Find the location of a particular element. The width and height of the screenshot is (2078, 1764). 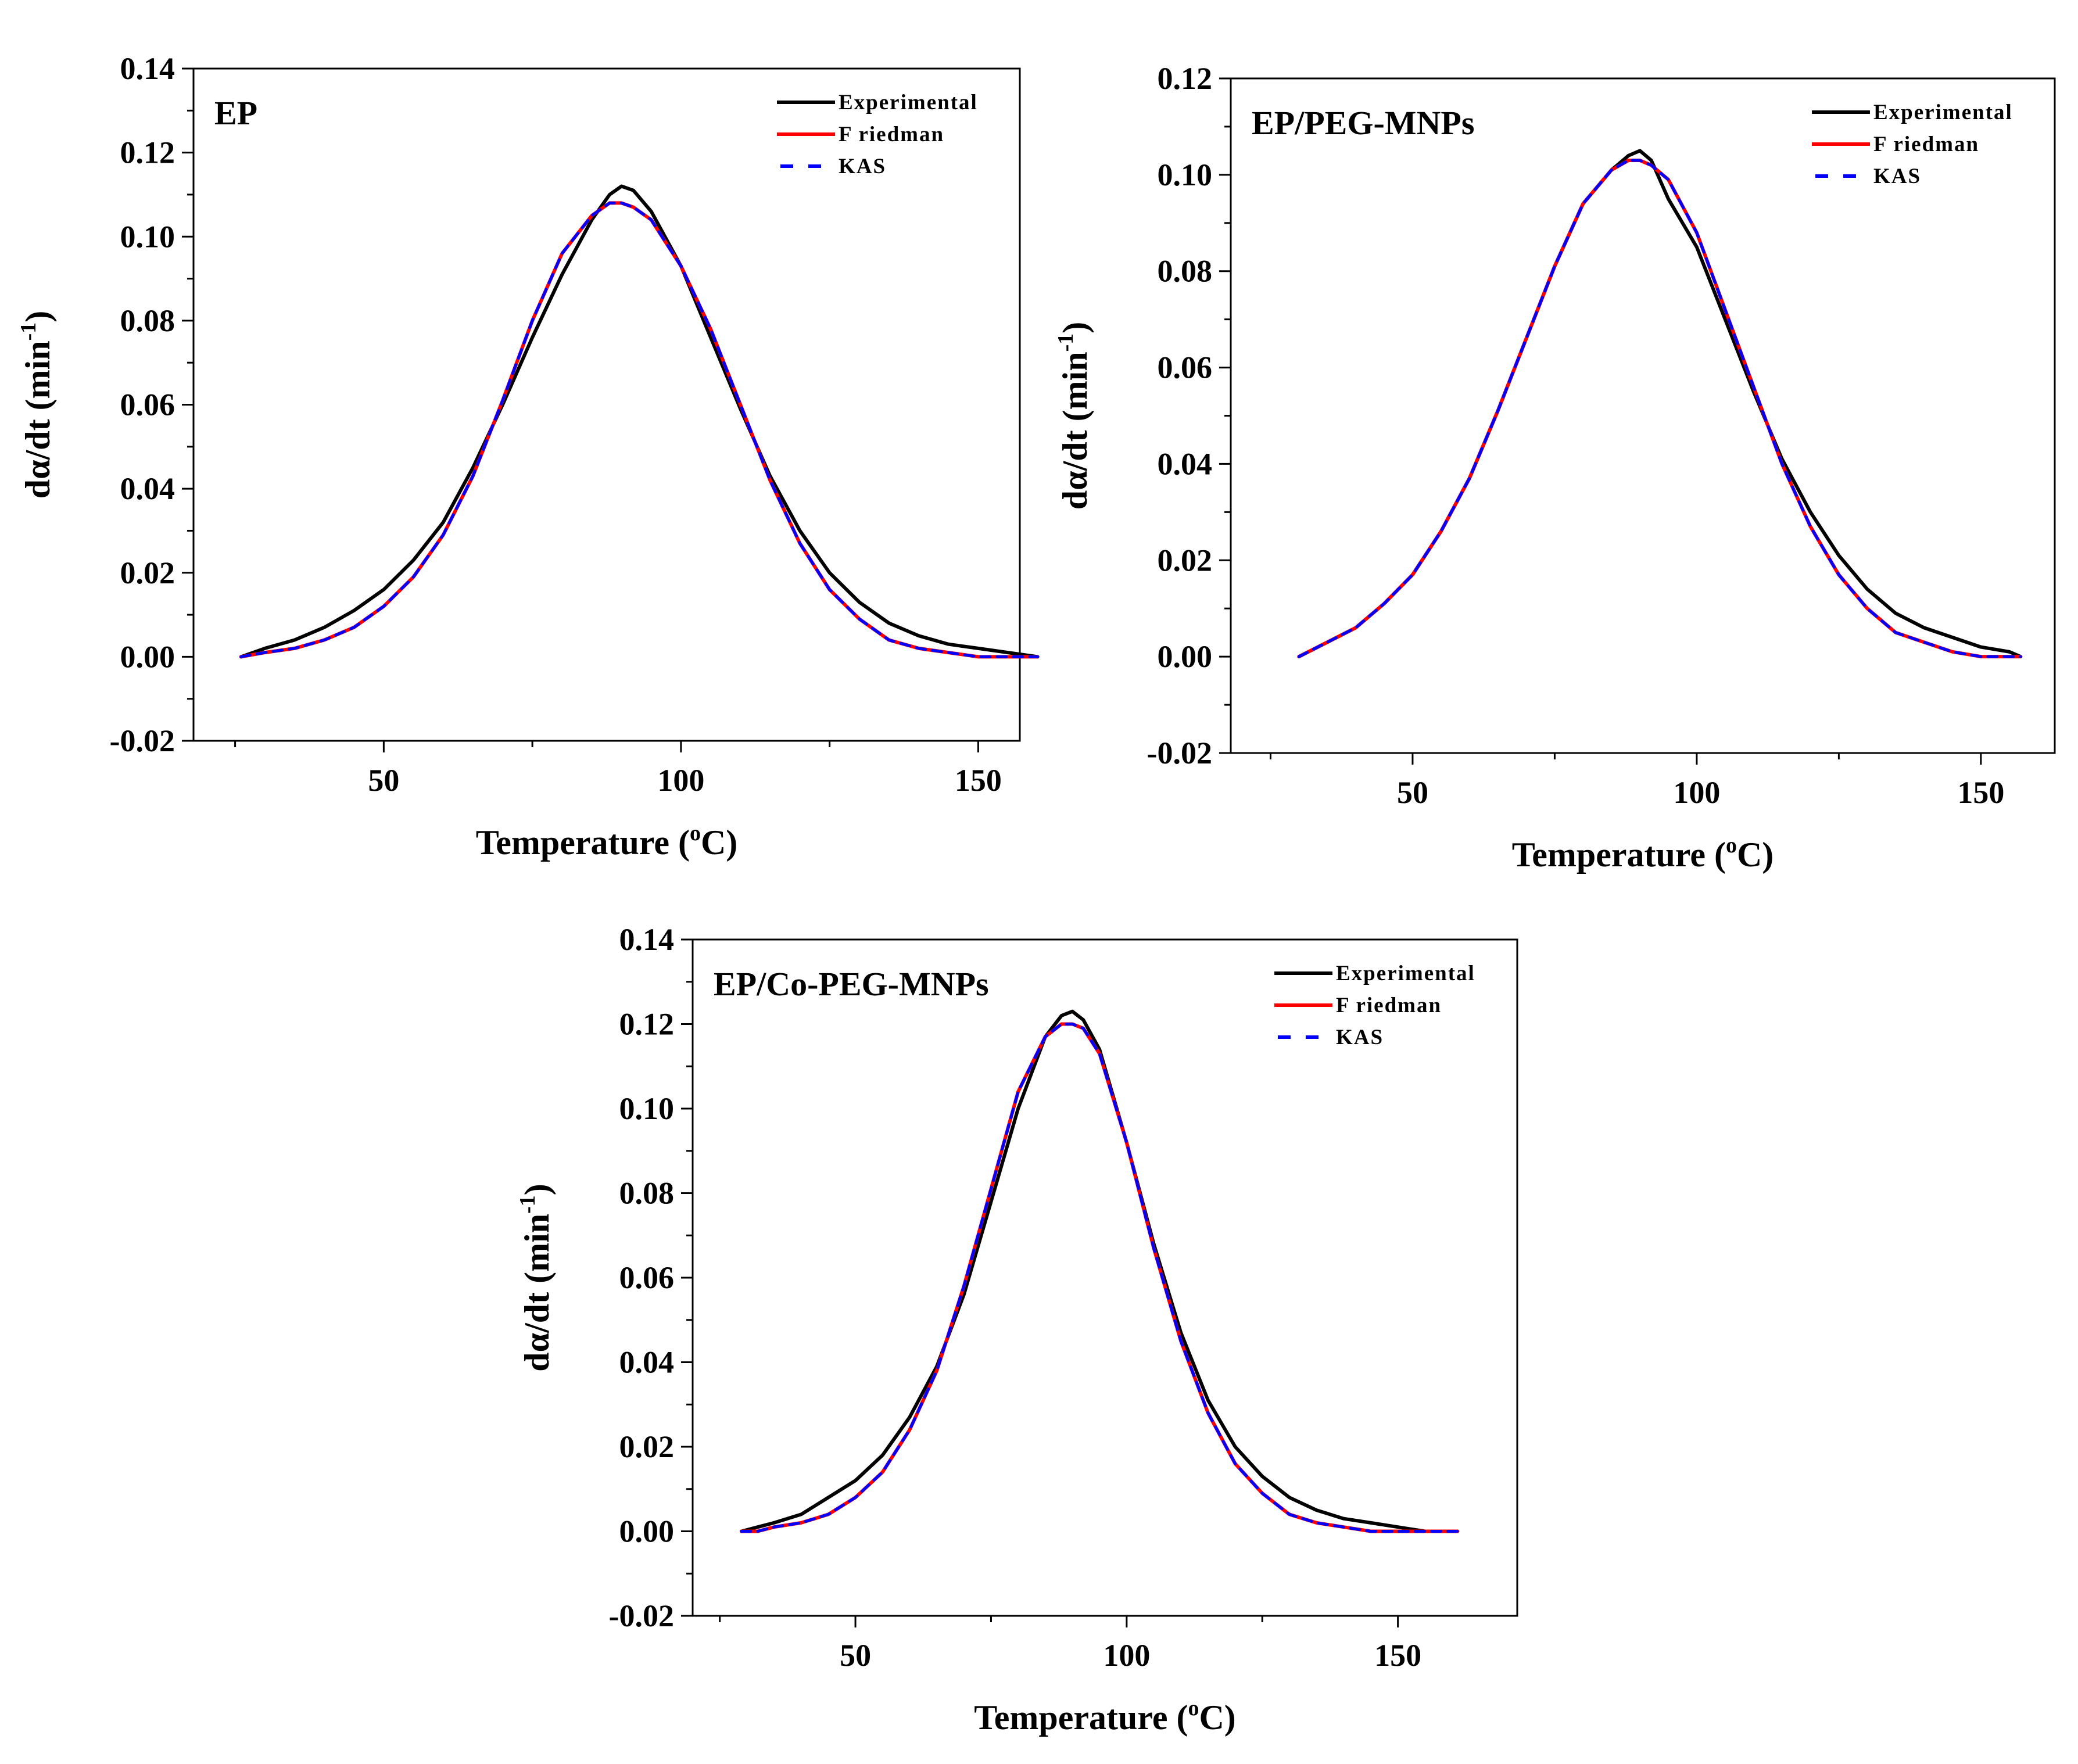

panel-title: EP is located at coordinates (235, 113).